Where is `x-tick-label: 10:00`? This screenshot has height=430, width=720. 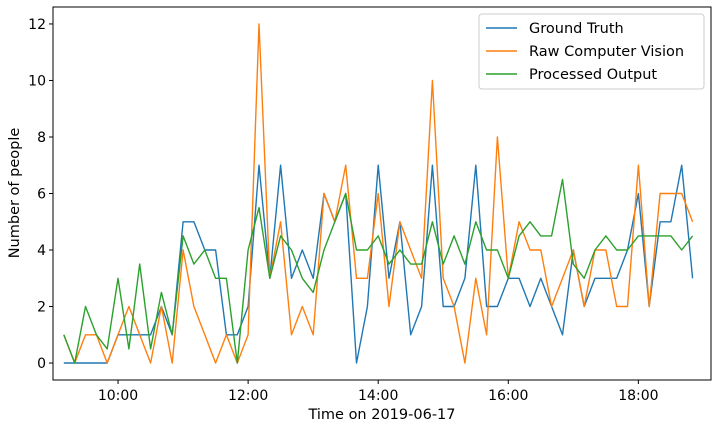 x-tick-label: 10:00 is located at coordinates (118, 396).